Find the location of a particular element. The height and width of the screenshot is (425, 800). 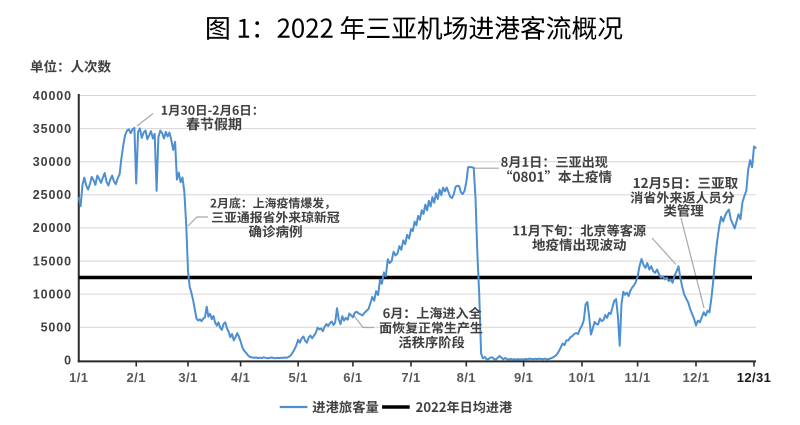

svg-text: 5000 is located at coordinates (56, 328).